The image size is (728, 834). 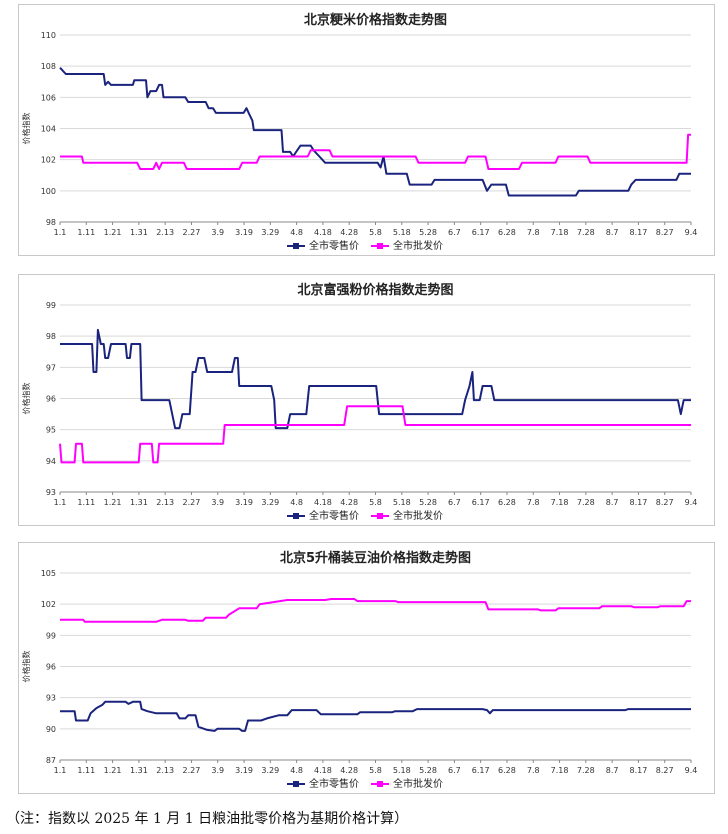 I want to click on chart-title: 北京富强粉价格指数走势图, so click(x=375, y=290).